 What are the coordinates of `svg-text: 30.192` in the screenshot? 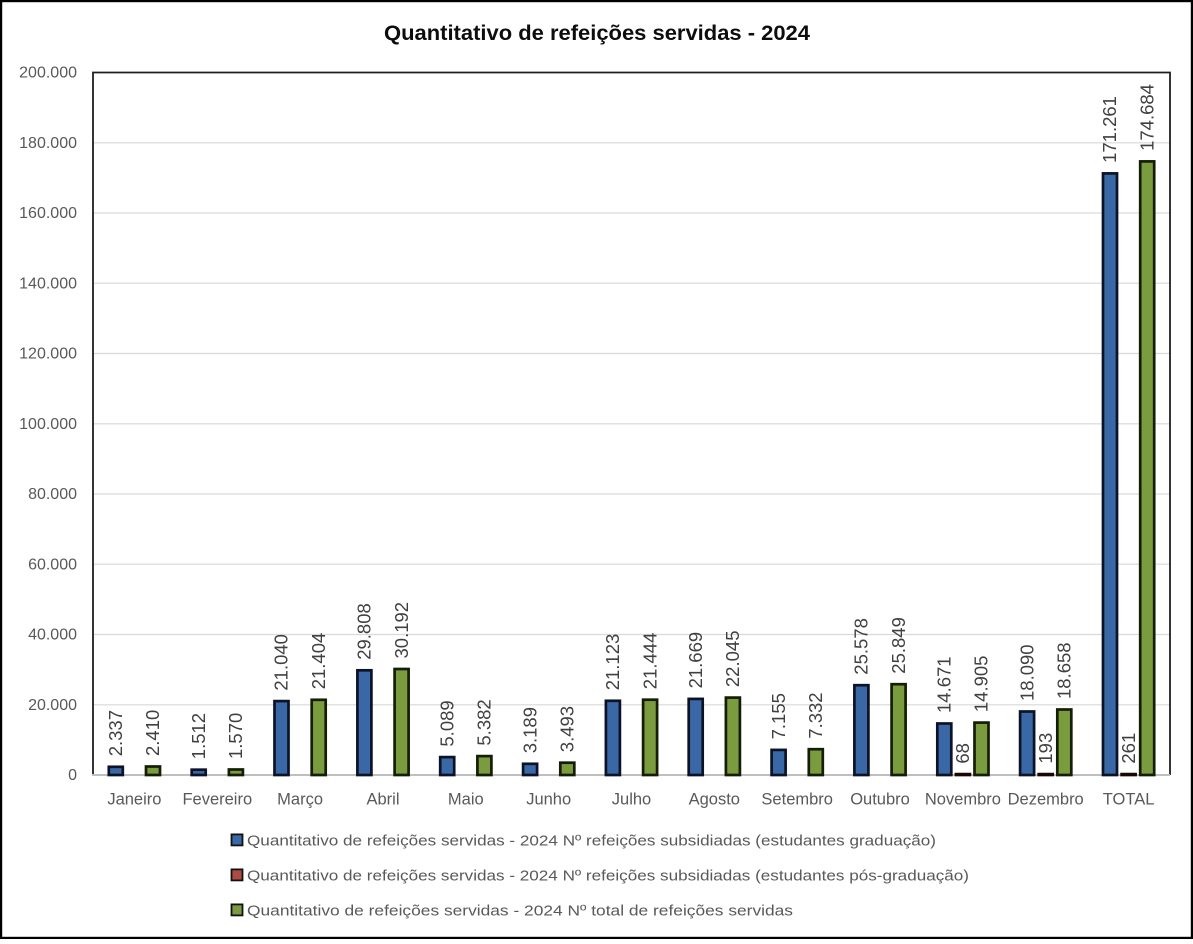 It's located at (401, 630).